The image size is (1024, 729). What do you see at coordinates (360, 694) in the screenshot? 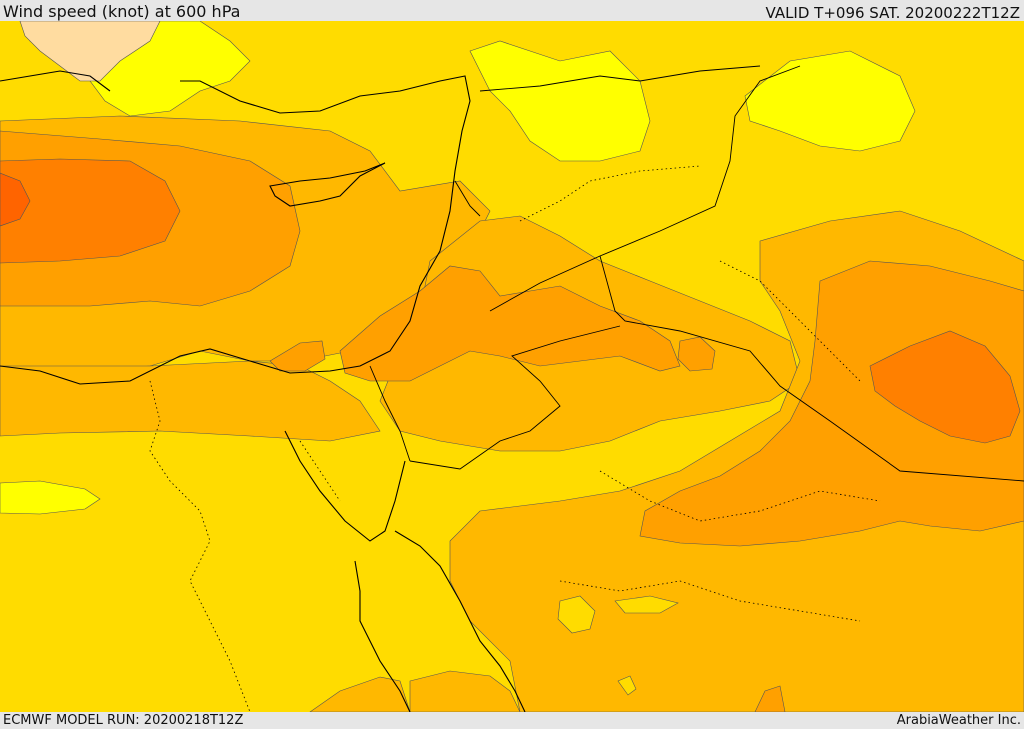
I see `orange-patch-bottom-left` at bounding box center [360, 694].